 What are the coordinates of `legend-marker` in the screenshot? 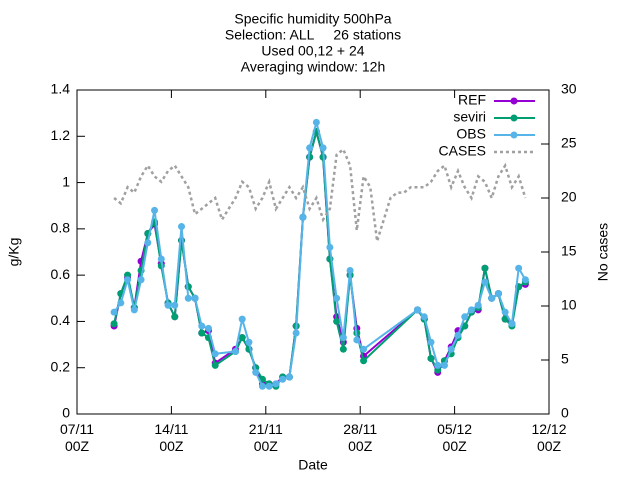 It's located at (514, 135).